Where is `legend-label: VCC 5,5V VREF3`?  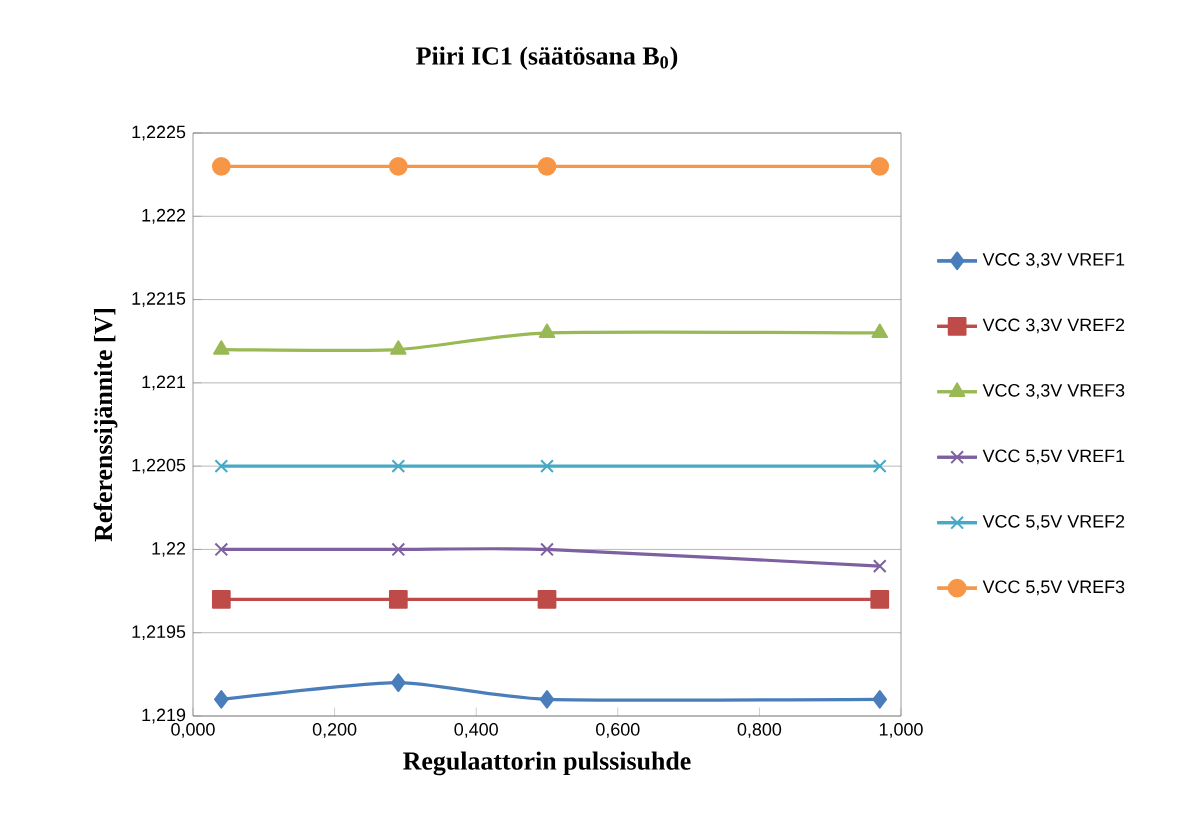 legend-label: VCC 5,5V VREF3 is located at coordinates (1053, 588).